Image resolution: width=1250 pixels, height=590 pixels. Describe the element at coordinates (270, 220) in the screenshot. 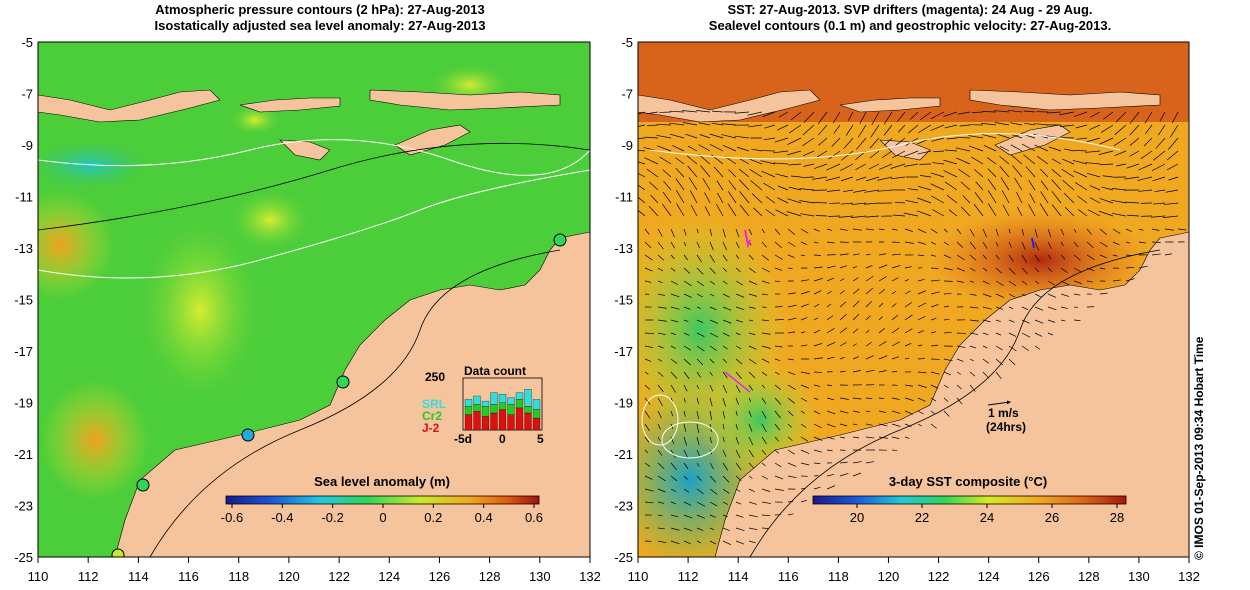

I see `anomaly-yellow-north` at that location.